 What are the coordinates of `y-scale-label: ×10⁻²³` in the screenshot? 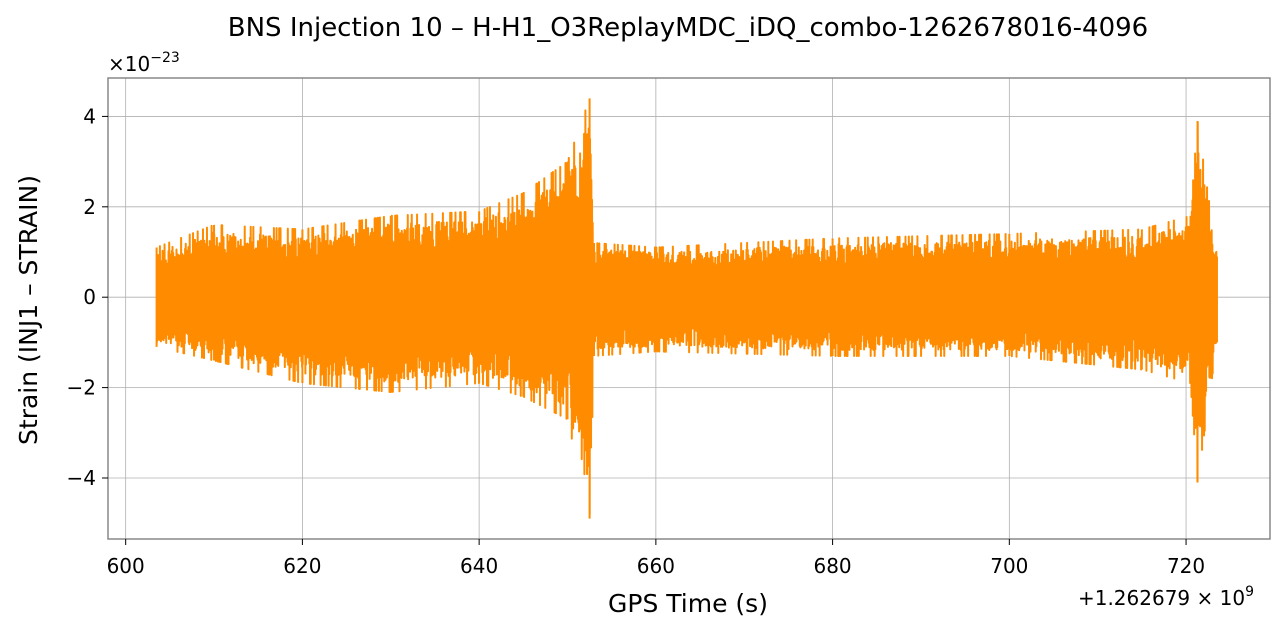 It's located at (144, 63).